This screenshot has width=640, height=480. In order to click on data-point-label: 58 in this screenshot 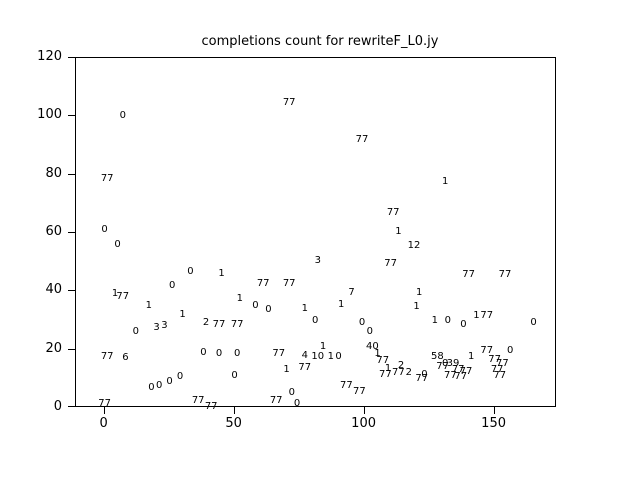, I will do `click(437, 356)`.